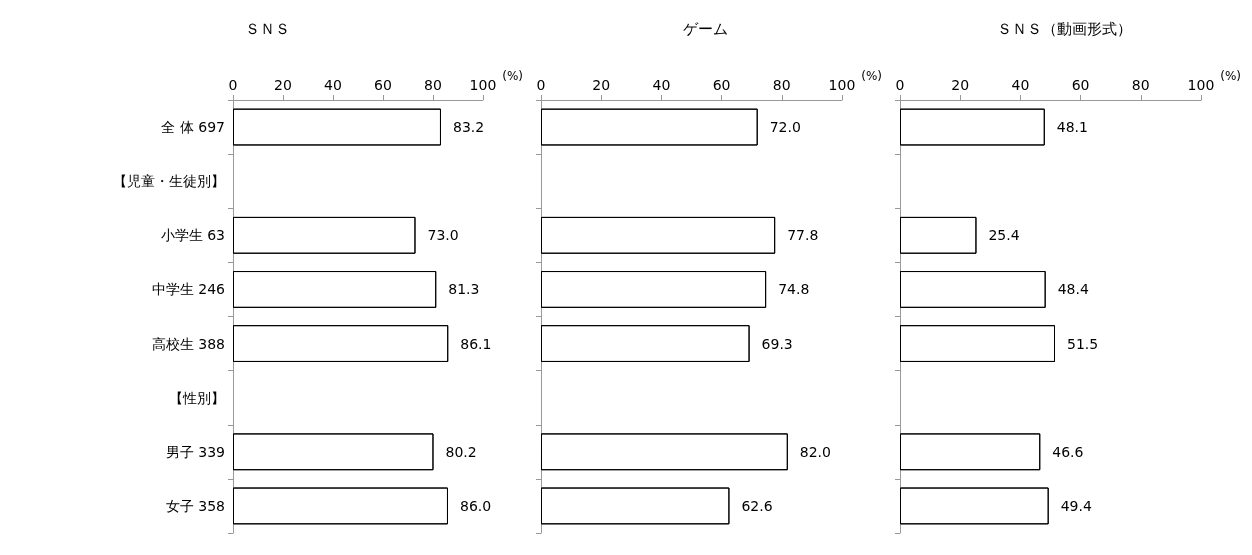 The width and height of the screenshot is (1252, 555). What do you see at coordinates (785, 127) in the screenshot?
I see `data-label: 72.0` at bounding box center [785, 127].